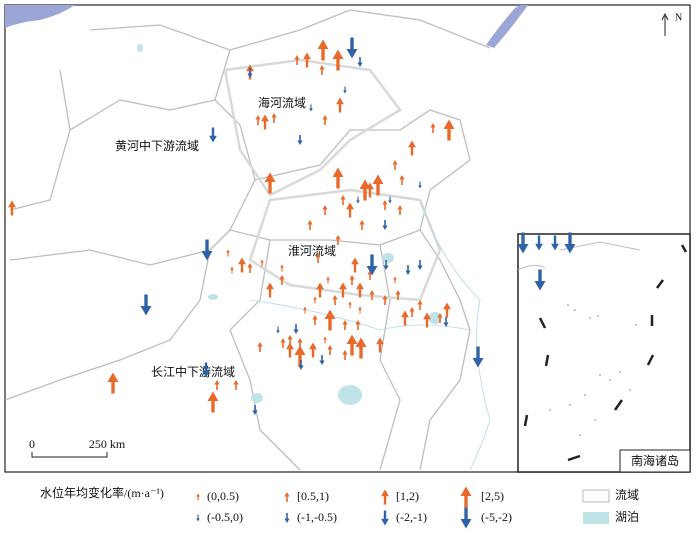 The height and width of the screenshot is (538, 700). What do you see at coordinates (604, 353) in the screenshot?
I see `inset-frame` at bounding box center [604, 353].